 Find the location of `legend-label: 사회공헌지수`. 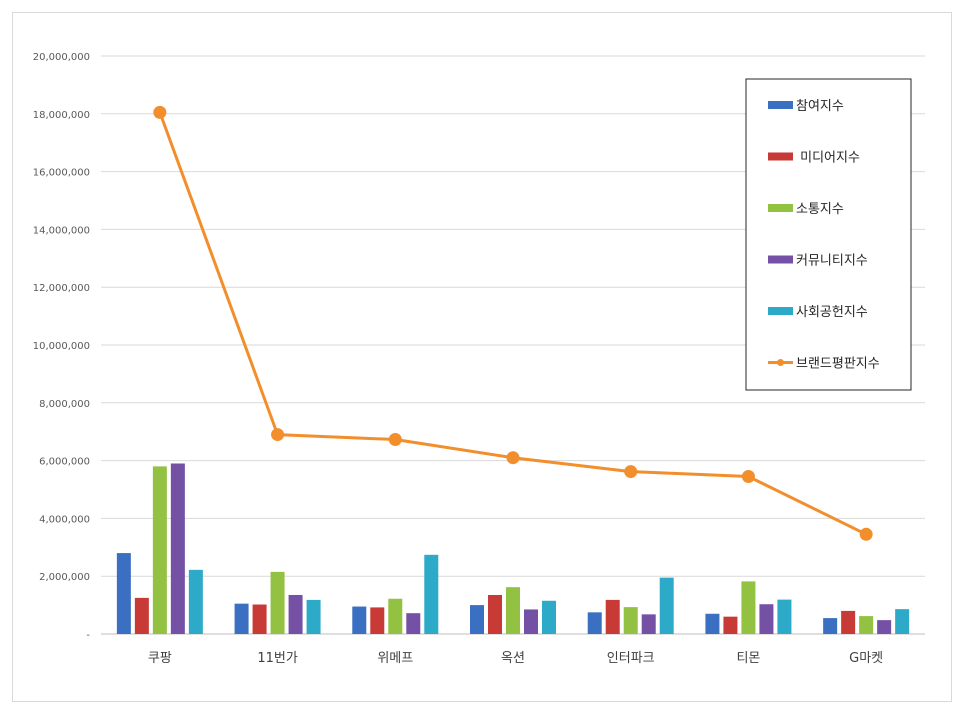

legend-label: 사회공헌지수 is located at coordinates (832, 312).